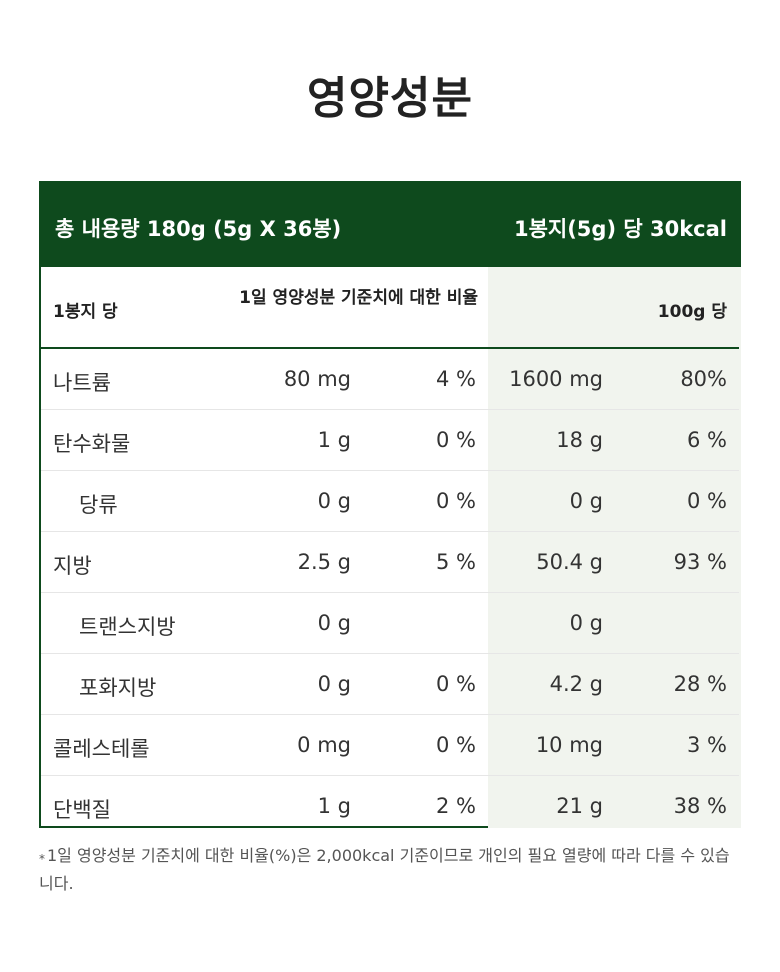 This screenshot has height=972, width=780. What do you see at coordinates (707, 501) in the screenshot?
I see `per-100g-percent: 0 %` at bounding box center [707, 501].